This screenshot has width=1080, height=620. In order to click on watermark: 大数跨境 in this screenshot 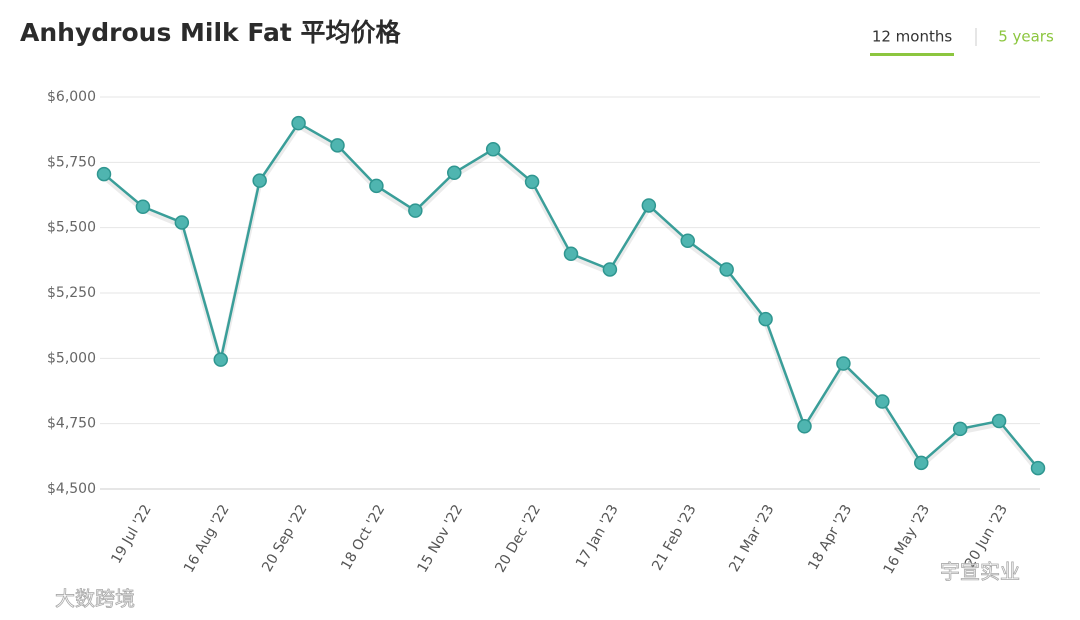, I will do `click(95, 599)`.